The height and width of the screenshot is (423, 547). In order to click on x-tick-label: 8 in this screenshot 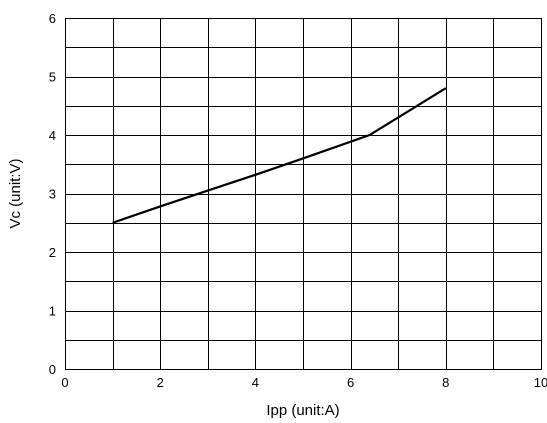, I will do `click(445, 382)`.